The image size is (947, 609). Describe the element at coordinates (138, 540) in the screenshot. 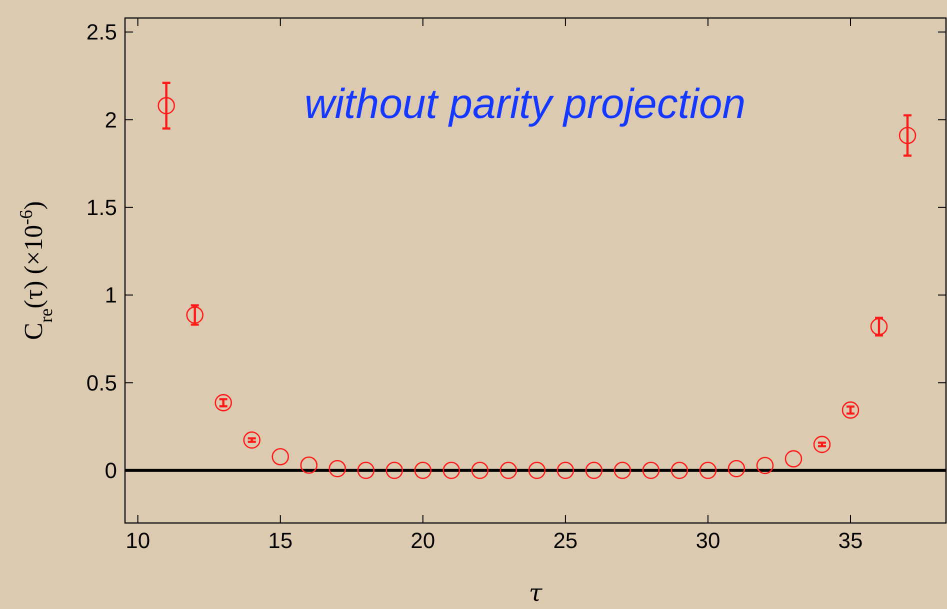

I see `x-tick-label: 10` at that location.